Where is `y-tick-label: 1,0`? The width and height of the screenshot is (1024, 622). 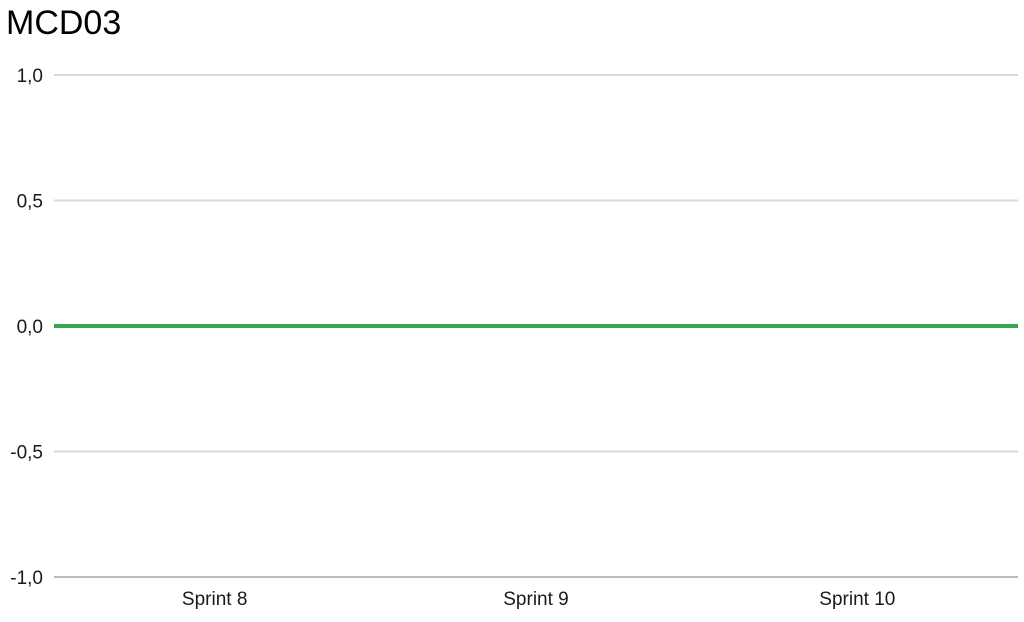 y-tick-label: 1,0 is located at coordinates (30, 76).